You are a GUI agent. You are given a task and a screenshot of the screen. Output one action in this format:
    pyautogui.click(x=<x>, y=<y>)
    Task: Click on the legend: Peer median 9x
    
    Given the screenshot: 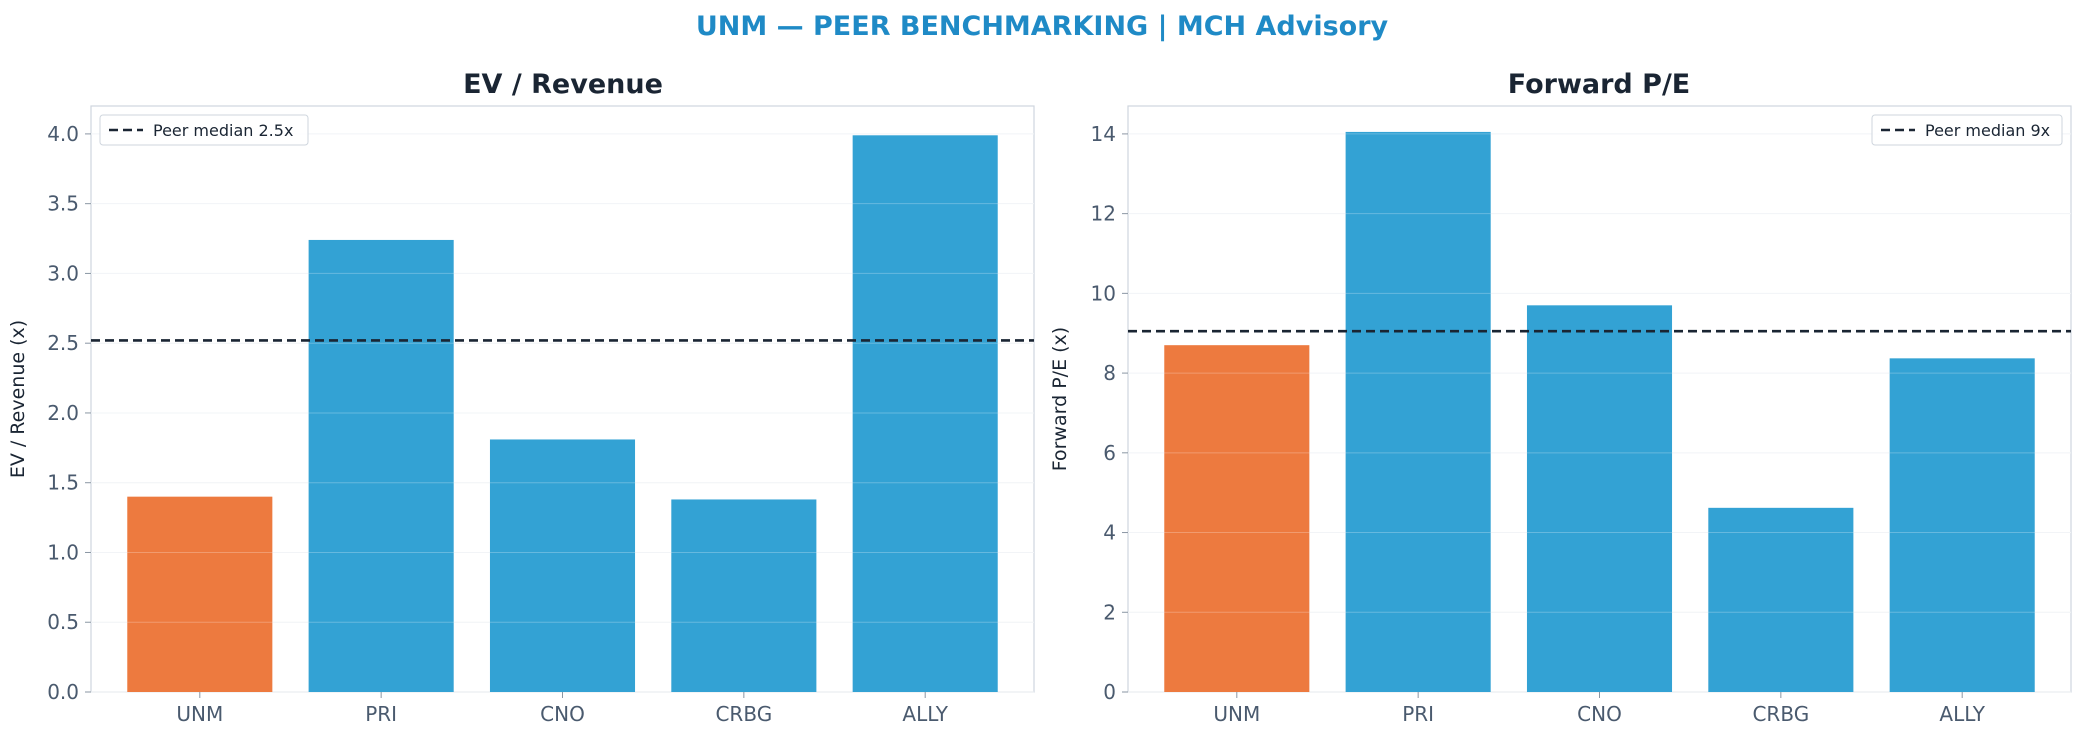 What is the action you would take?
    pyautogui.click(x=1967, y=130)
    